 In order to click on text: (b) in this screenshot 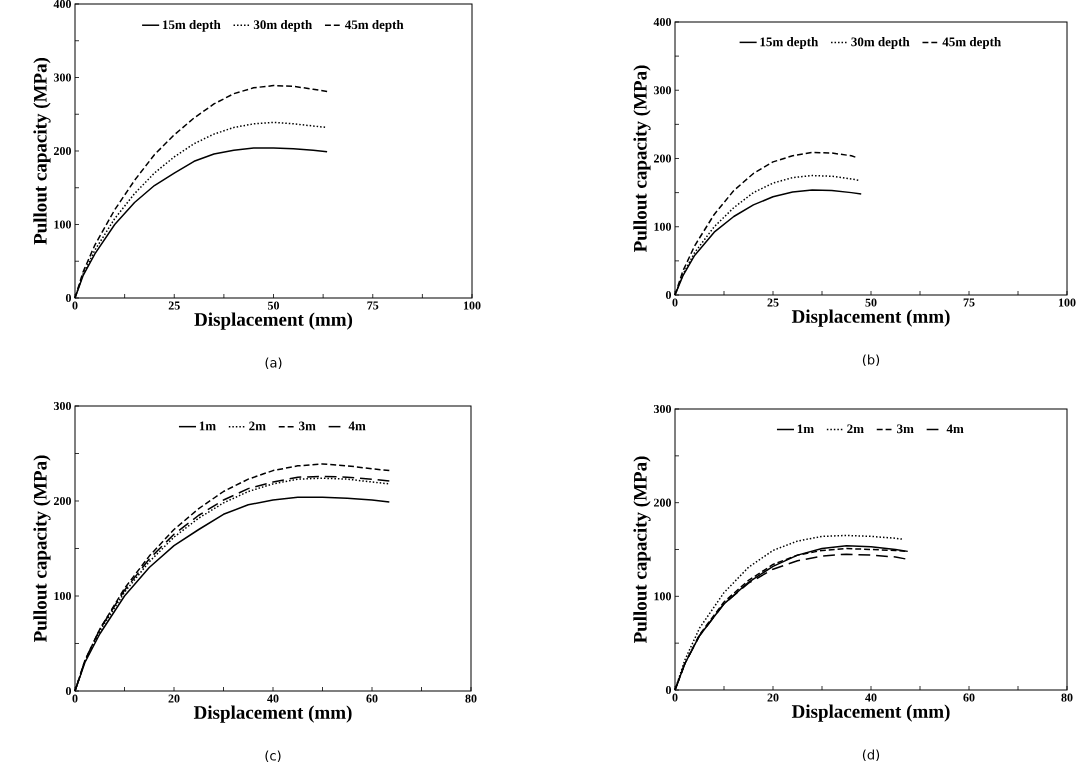, I will do `click(871, 360)`.